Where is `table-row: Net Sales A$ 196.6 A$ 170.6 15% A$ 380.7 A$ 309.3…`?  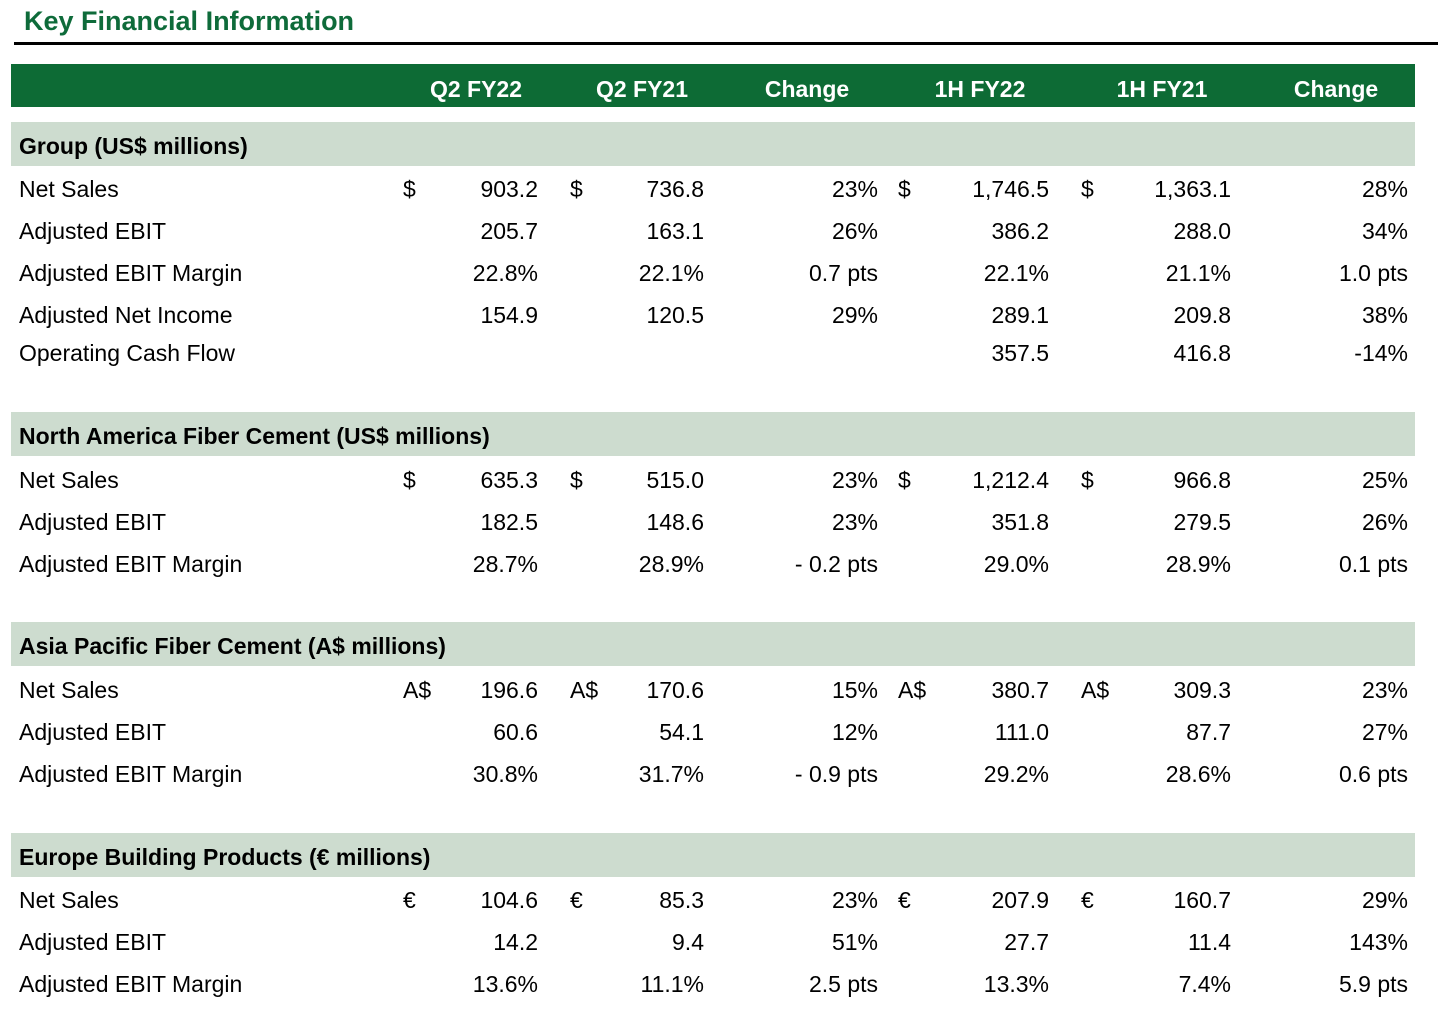 table-row: Net Sales A$ 196.6 A$ 170.6 15% A$ 380.7 A$ 309.3… is located at coordinates (722, 690).